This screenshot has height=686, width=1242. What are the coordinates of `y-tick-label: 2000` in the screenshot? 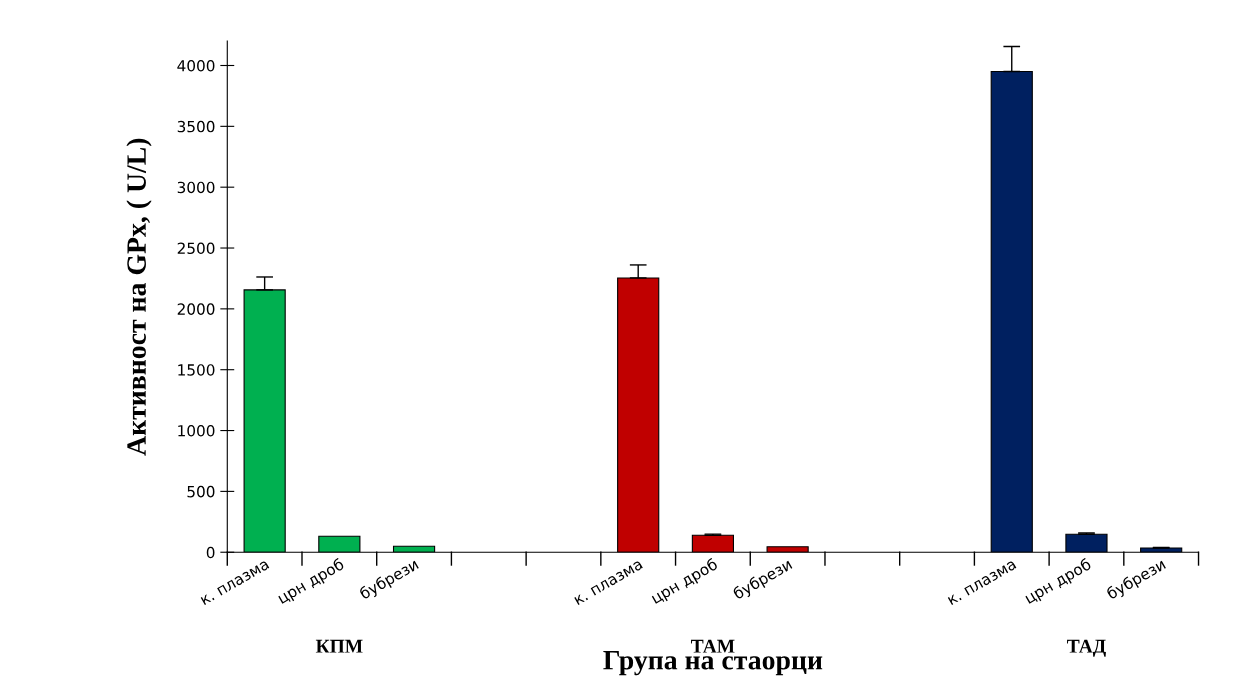 It's located at (196, 309).